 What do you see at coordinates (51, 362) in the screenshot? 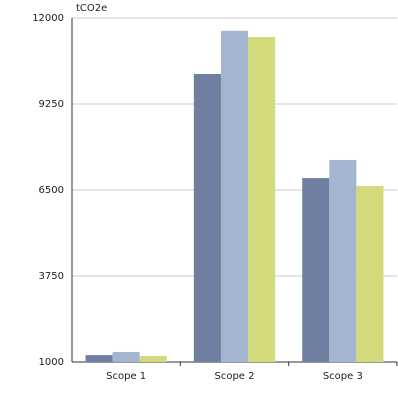
I see `y-tick-label: 1000` at bounding box center [51, 362].